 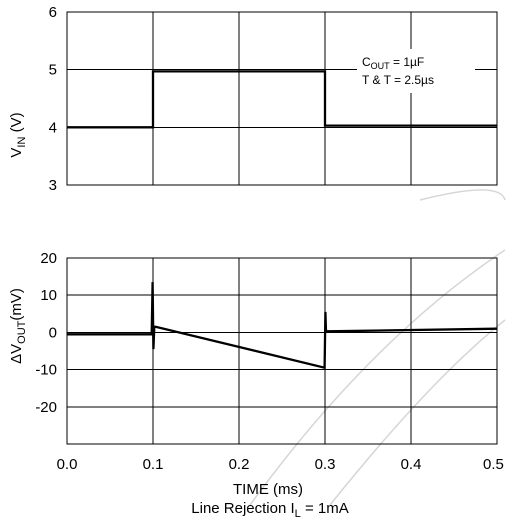 What do you see at coordinates (46, 370) in the screenshot?
I see `delta-vout-tick-label: -10` at bounding box center [46, 370].